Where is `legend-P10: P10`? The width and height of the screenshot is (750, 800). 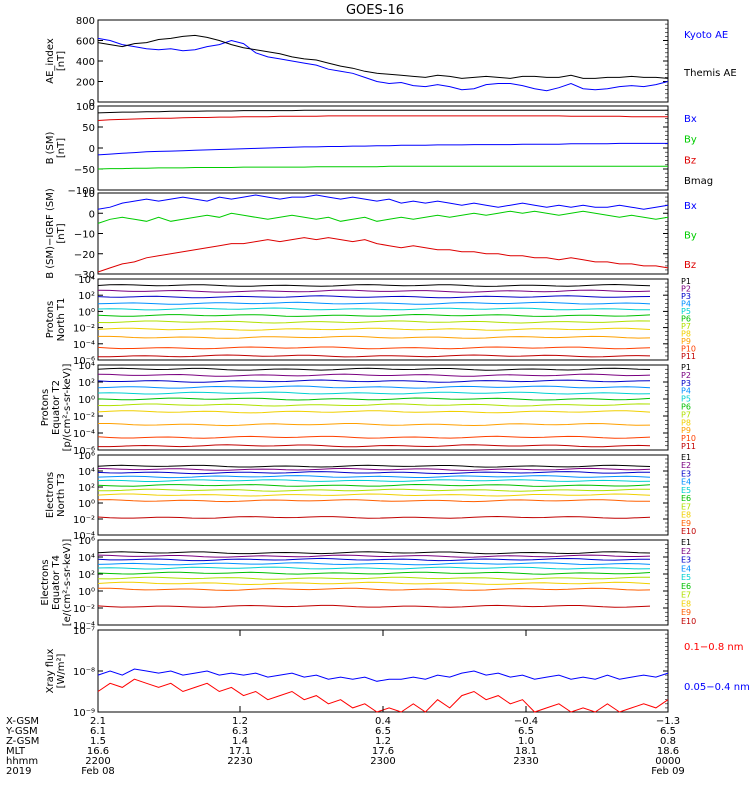 legend-P10: P10 is located at coordinates (688, 349).